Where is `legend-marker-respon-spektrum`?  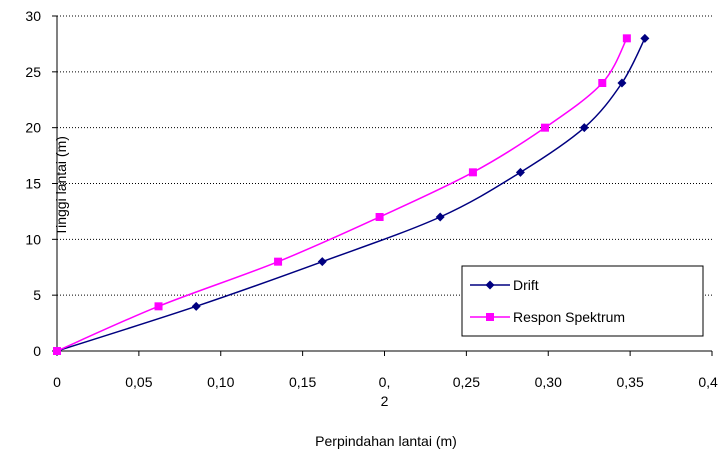
legend-marker-respon-spektrum is located at coordinates (490, 317).